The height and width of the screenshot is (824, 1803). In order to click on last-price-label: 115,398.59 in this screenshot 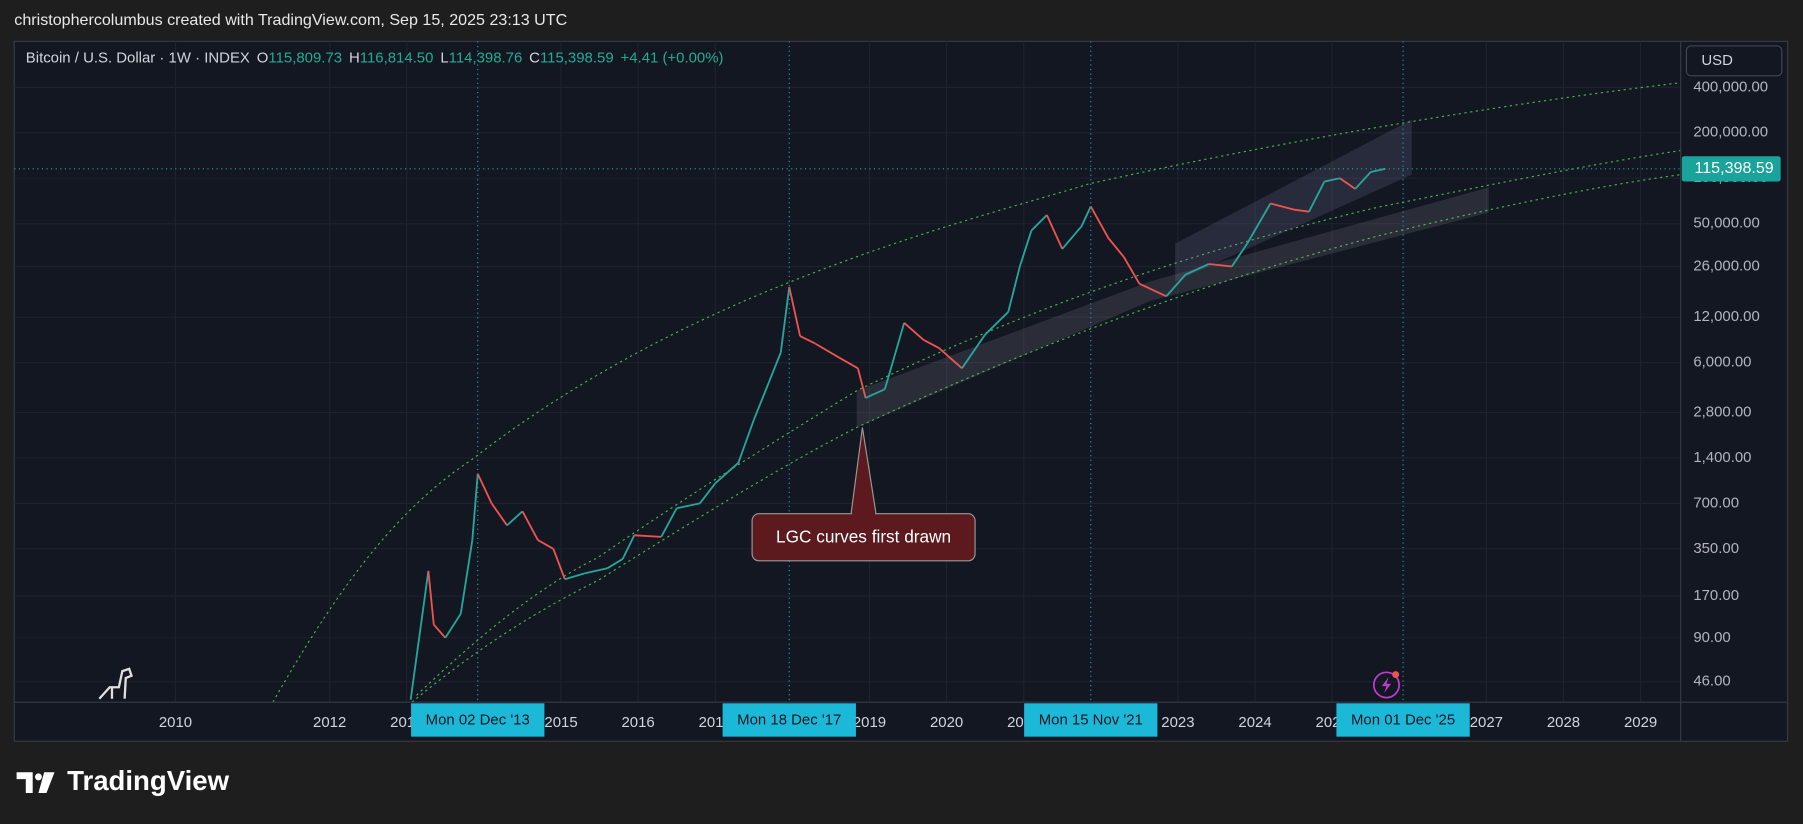, I will do `click(1733, 168)`.